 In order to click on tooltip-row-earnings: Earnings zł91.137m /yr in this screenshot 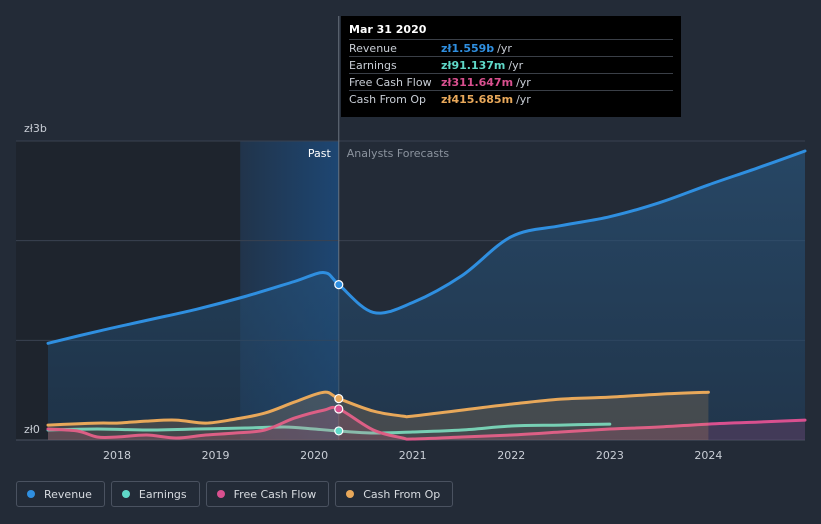, I will do `click(511, 64)`.